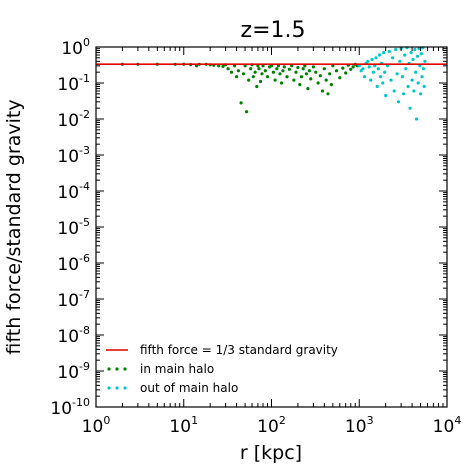 Image resolution: width=475 pixels, height=475 pixels. Describe the element at coordinates (96, 425) in the screenshot. I see `x-tick-label: 10⁰` at that location.